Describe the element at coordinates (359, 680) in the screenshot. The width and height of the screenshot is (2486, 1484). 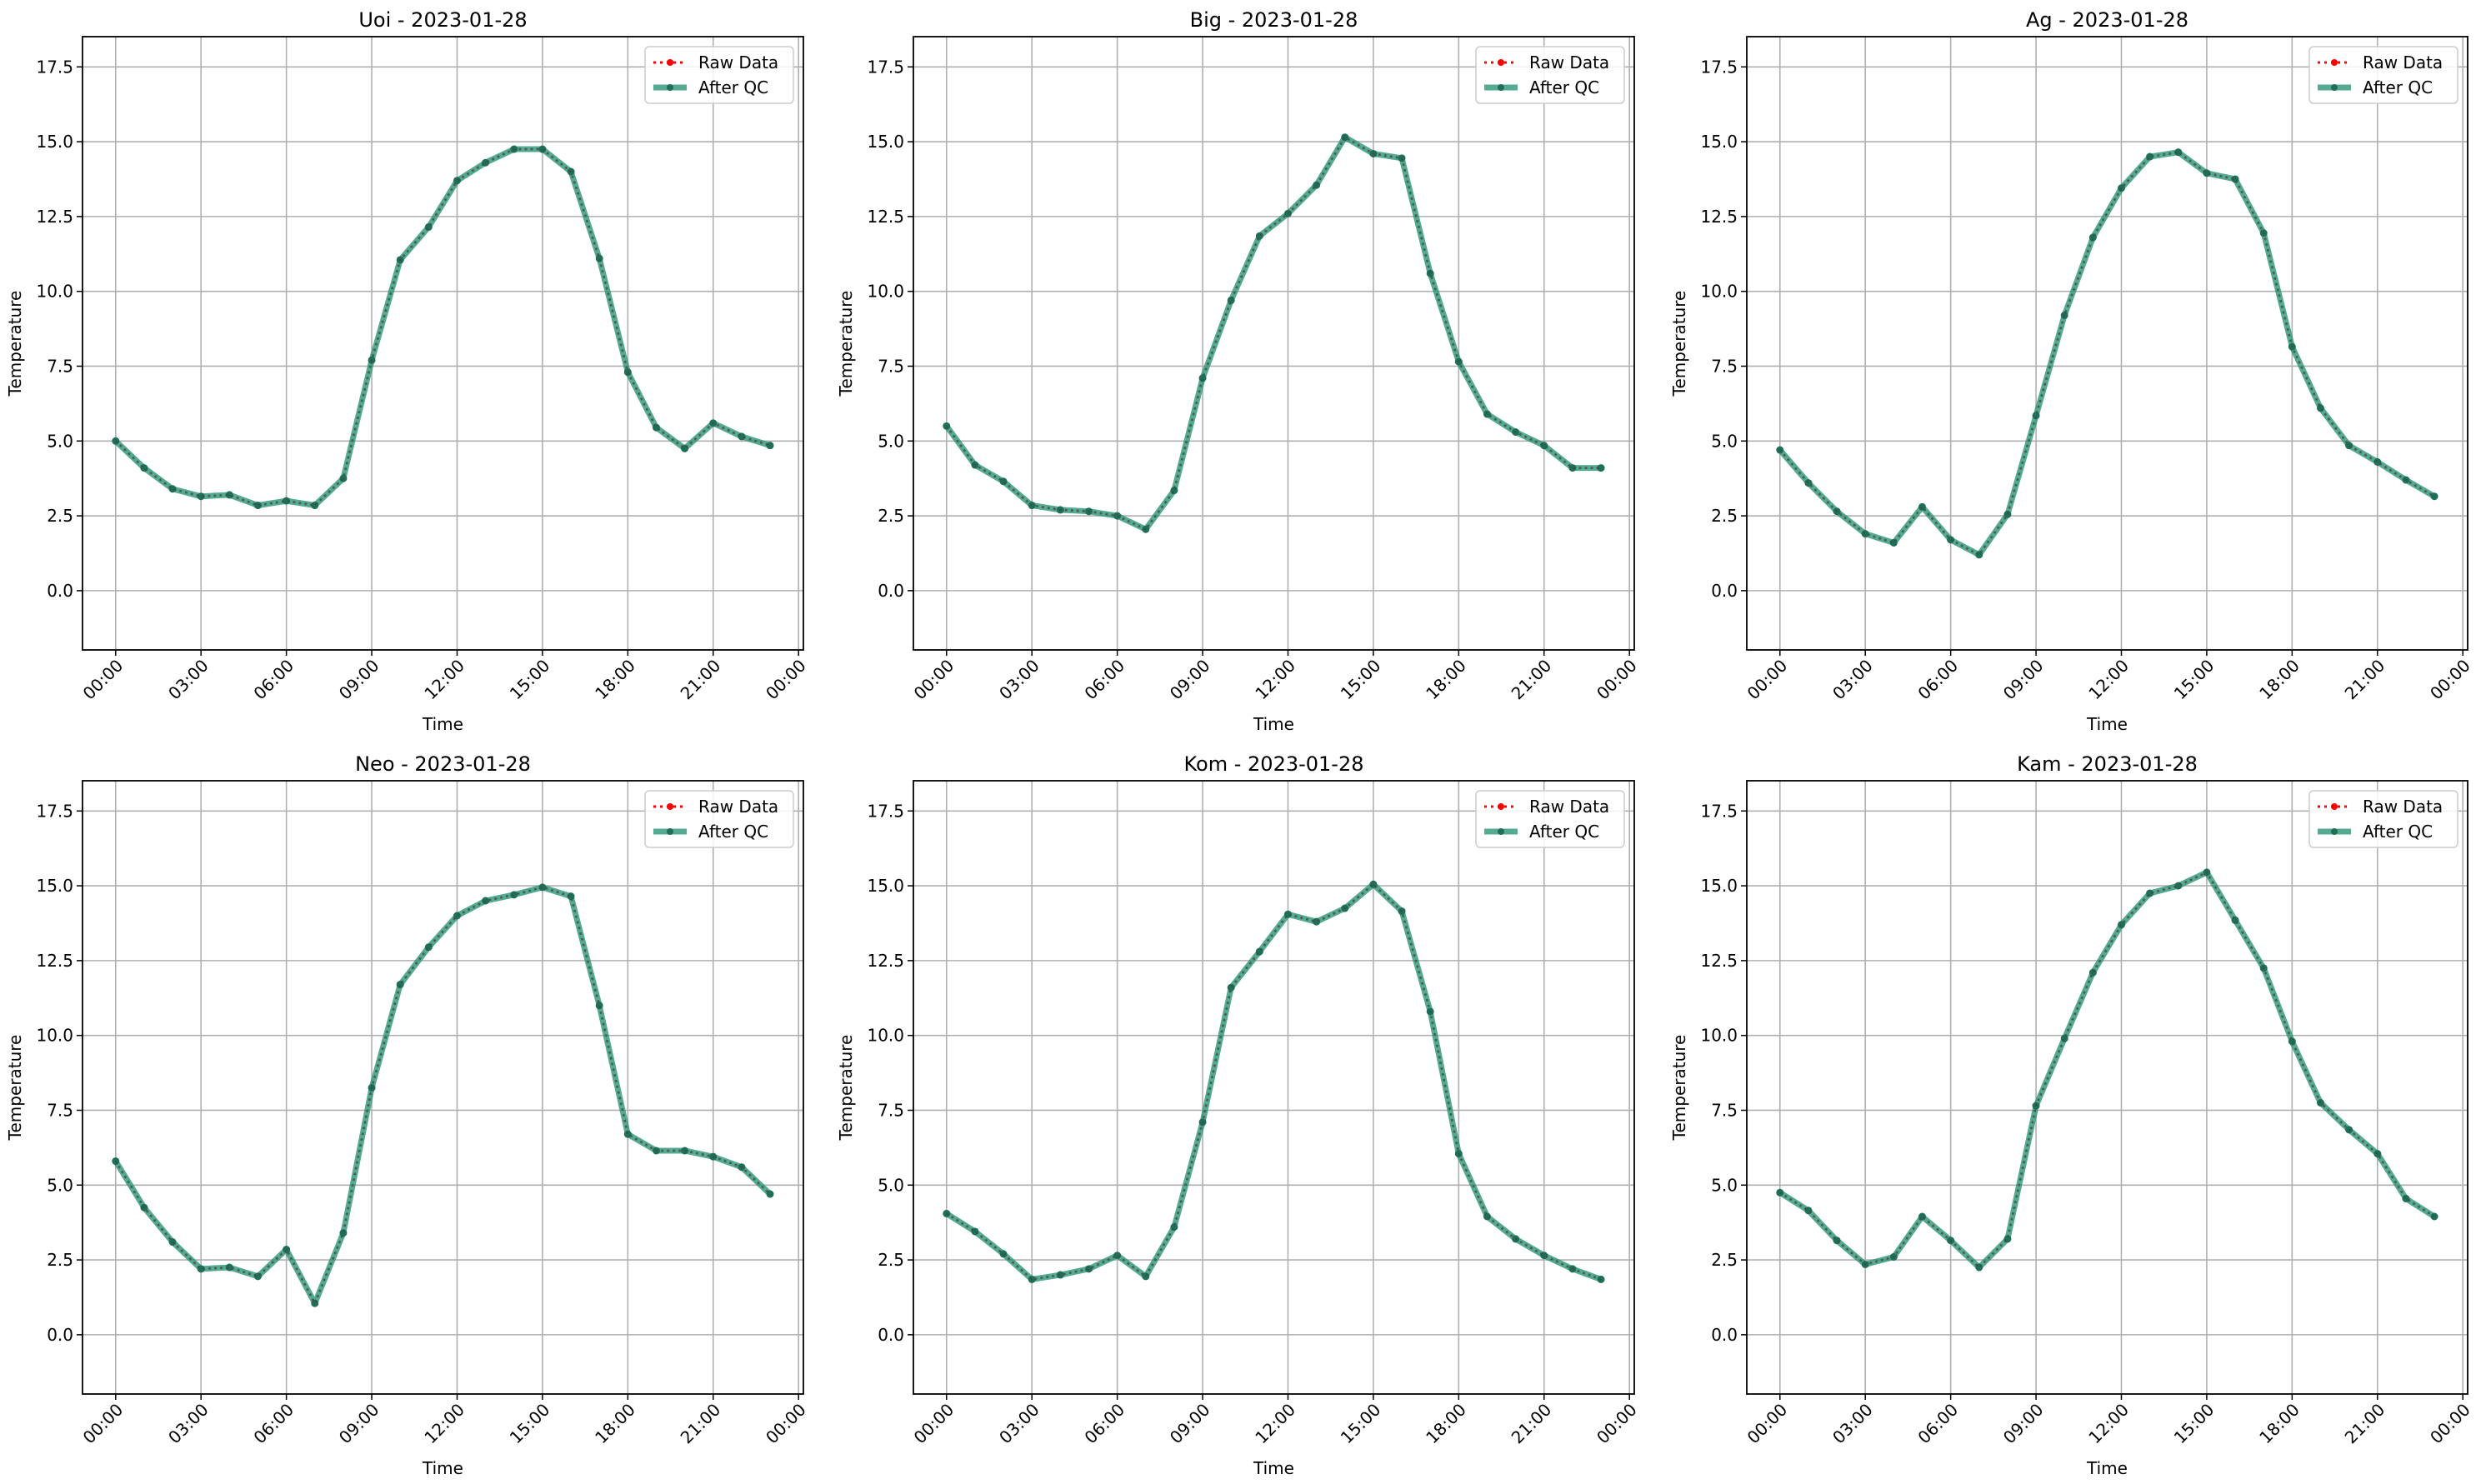
I see `x-tick-label: 09:00` at that location.